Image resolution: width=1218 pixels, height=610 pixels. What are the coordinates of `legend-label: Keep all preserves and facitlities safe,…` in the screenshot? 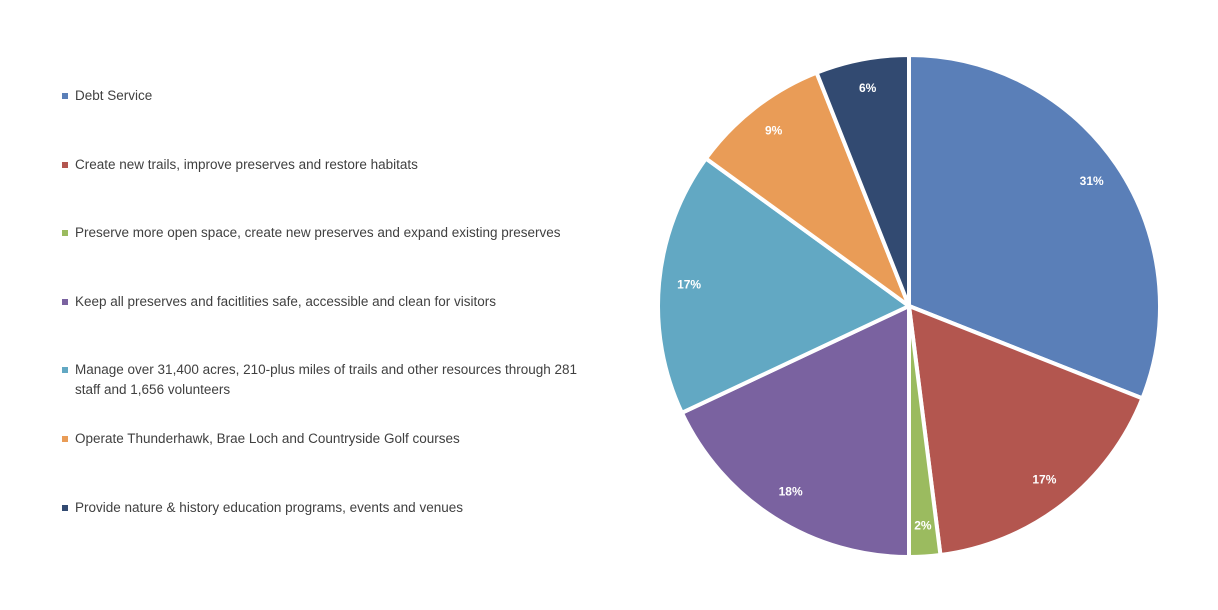 It's located at (285, 301).